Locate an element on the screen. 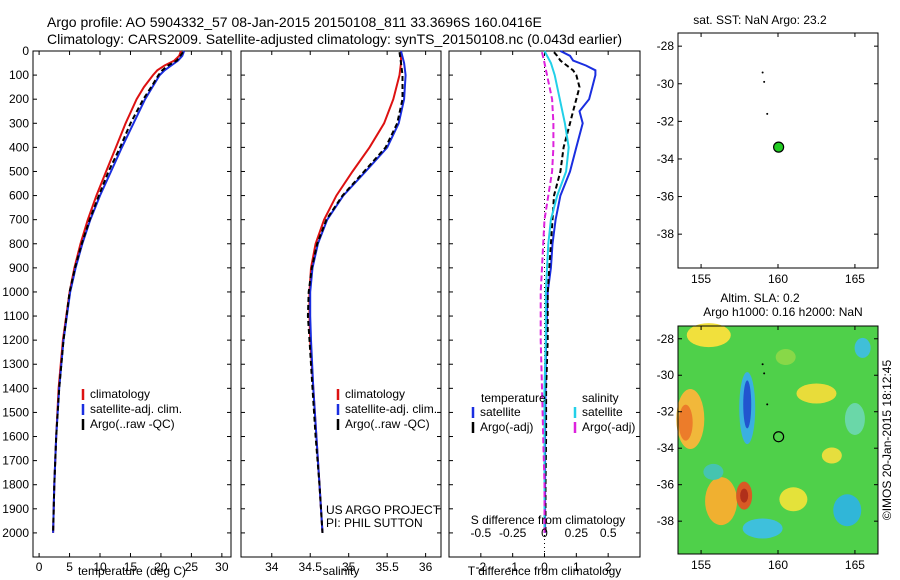  top-axis-tick-label: 0 is located at coordinates (544, 533).